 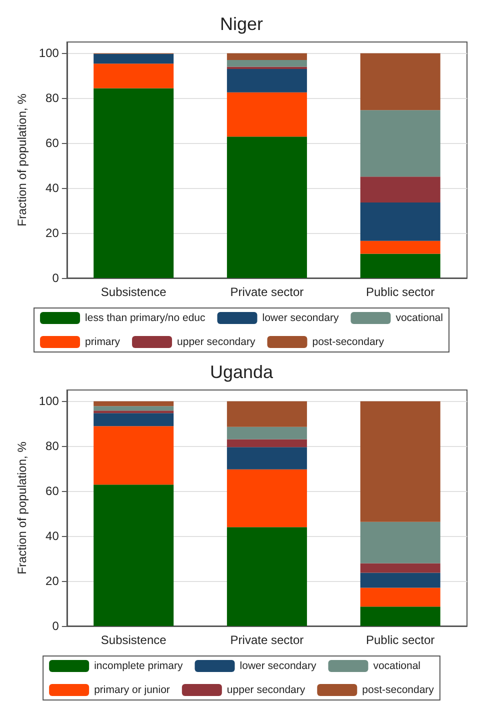 I want to click on chart-title: Uganda, so click(x=242, y=372).